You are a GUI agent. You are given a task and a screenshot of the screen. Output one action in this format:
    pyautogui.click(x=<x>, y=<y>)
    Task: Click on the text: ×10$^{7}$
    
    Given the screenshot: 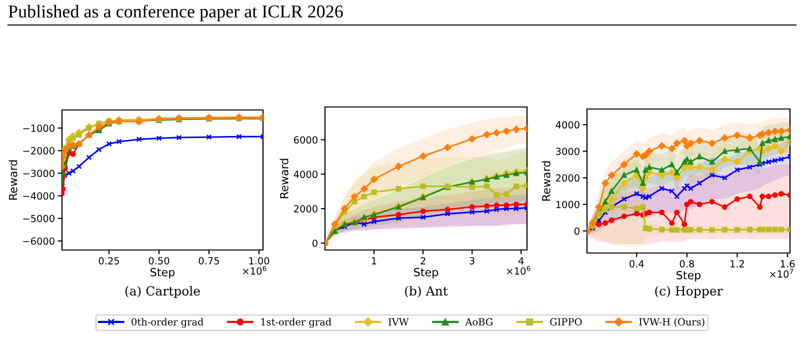 What is the action you would take?
    pyautogui.click(x=782, y=273)
    